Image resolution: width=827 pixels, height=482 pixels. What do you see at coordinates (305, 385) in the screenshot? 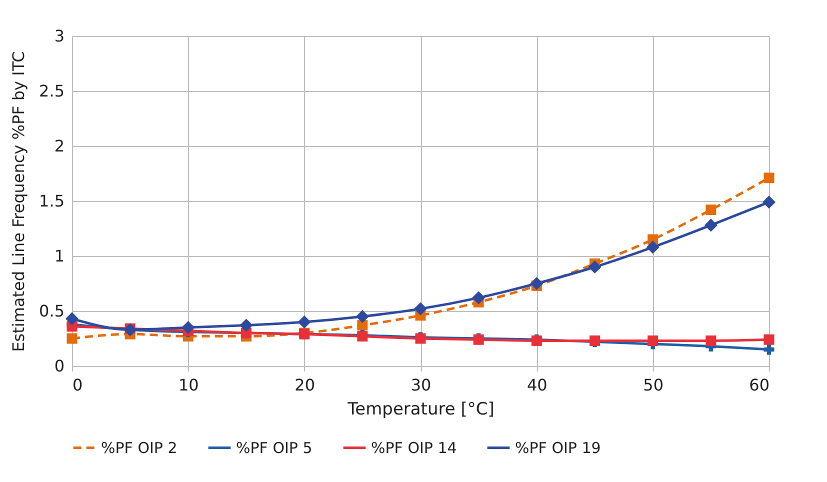
I see `x-tick-label: 20` at bounding box center [305, 385].